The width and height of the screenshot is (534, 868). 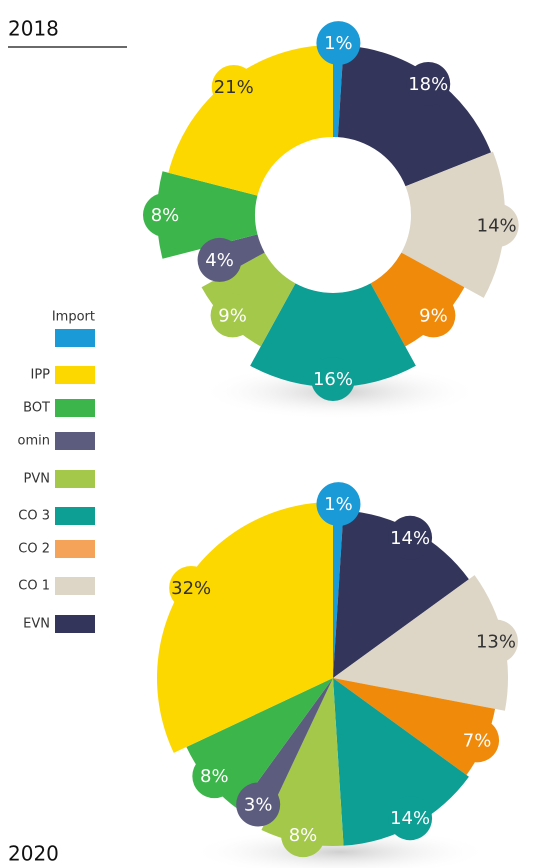 I want to click on data-label: 7%, so click(x=477, y=740).